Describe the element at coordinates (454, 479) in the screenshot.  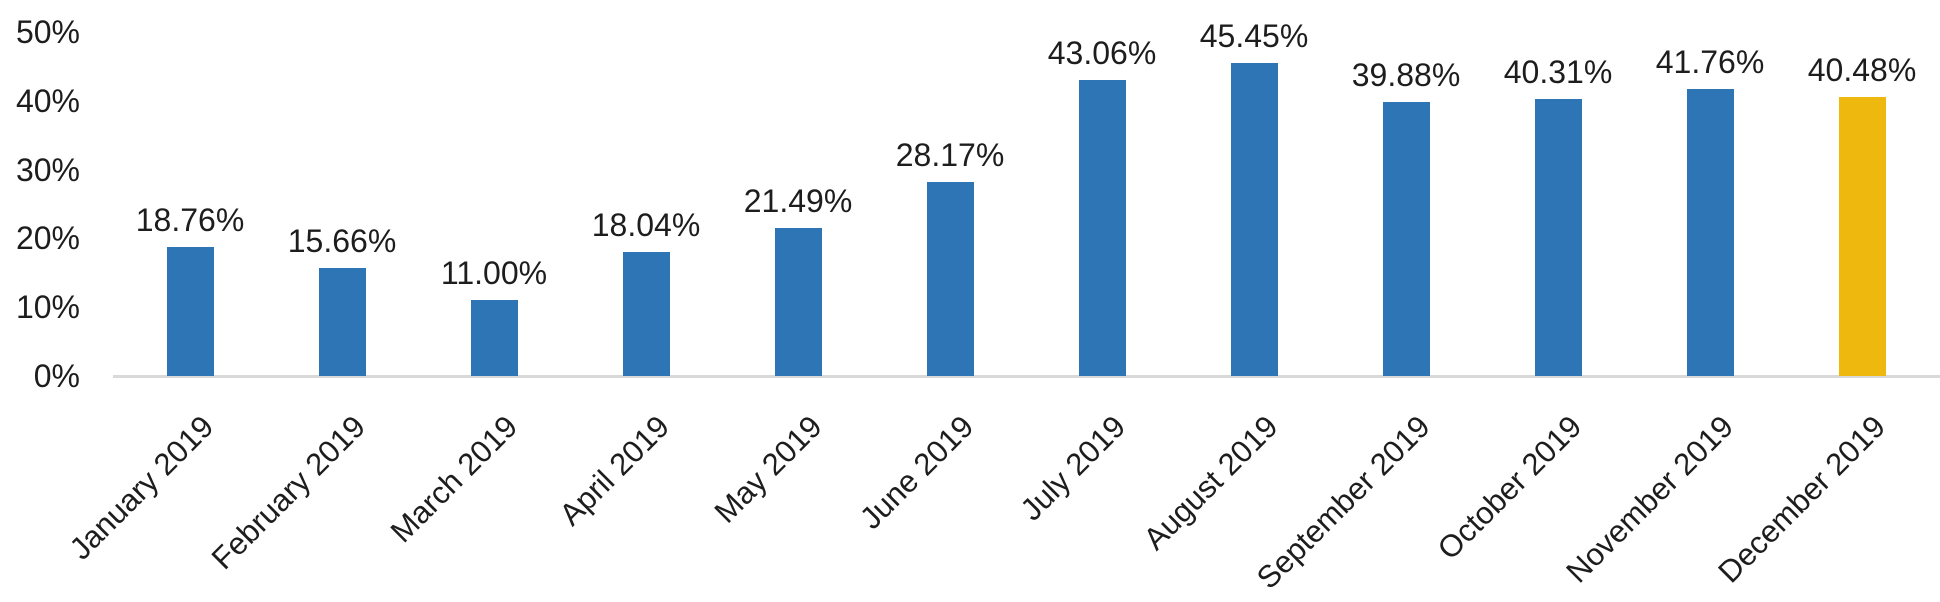
I see `x-tick-label-march-2019: March 2019` at that location.